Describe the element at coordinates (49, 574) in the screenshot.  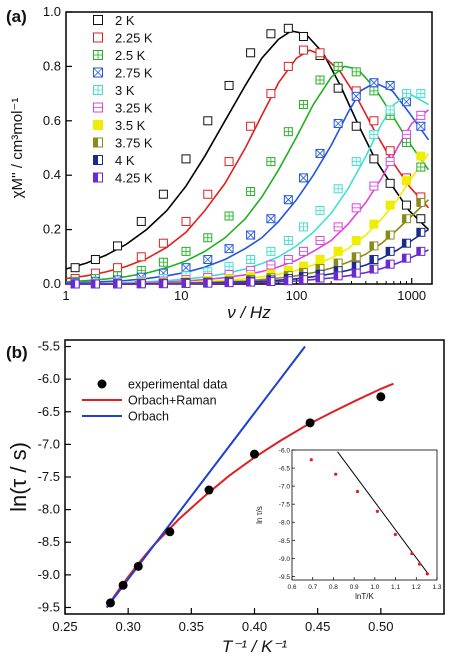
I see `y-tick-label: -9.0` at that location.